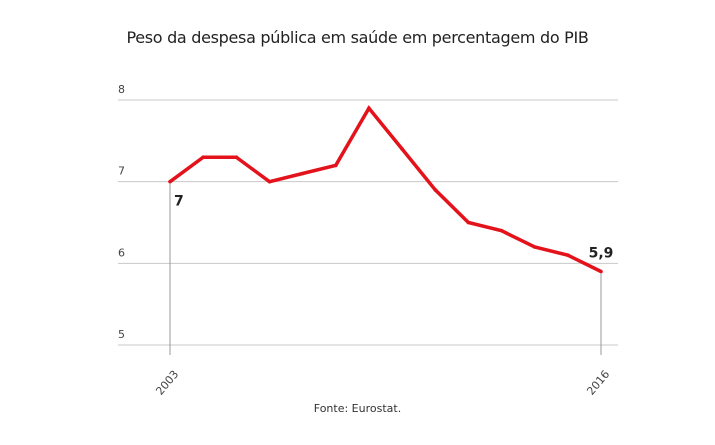 The width and height of the screenshot is (715, 445). Describe the element at coordinates (179, 202) in the screenshot. I see `data-label: 7` at that location.